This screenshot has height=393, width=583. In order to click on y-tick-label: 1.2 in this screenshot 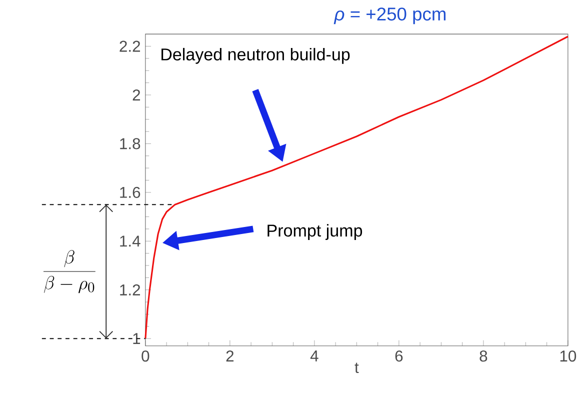, I will do `click(130, 290)`.